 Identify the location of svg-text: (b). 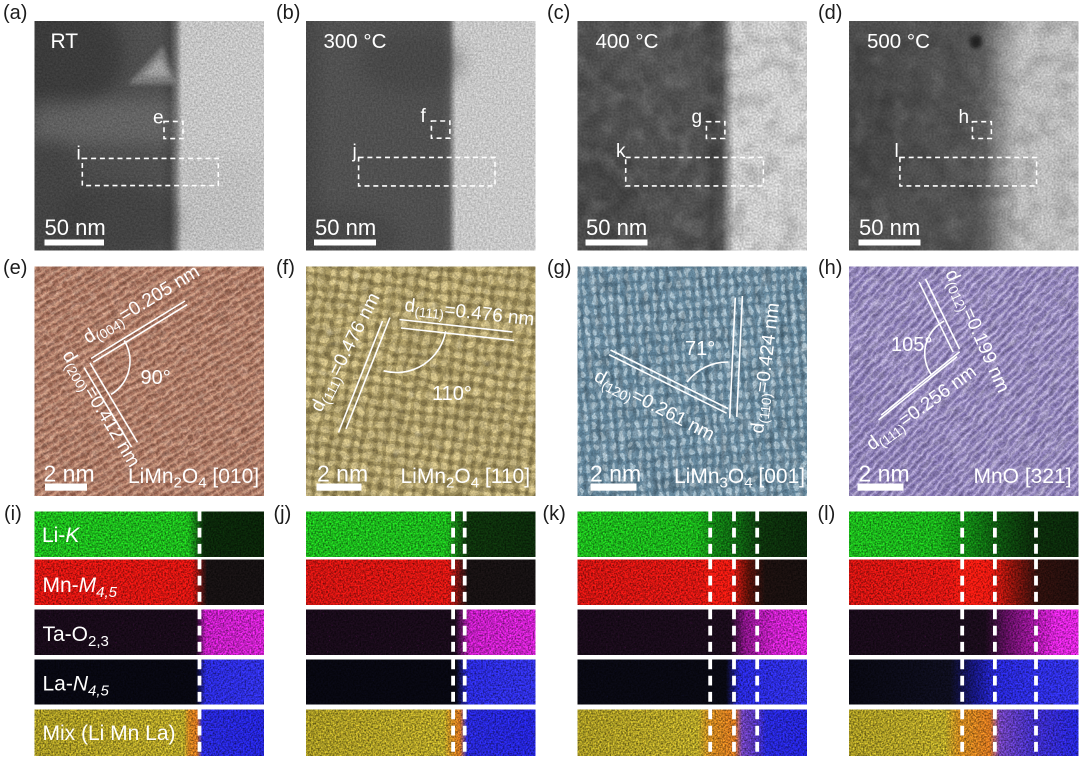
(288, 13).